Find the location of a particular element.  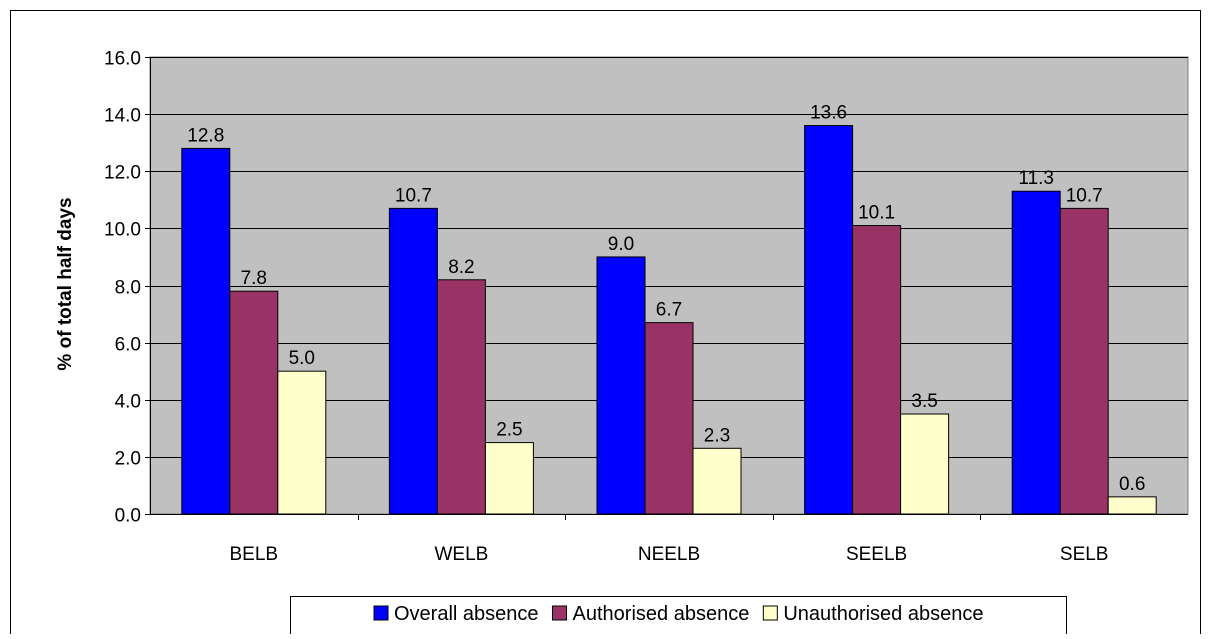

legend-label: Overall absence is located at coordinates (466, 614).